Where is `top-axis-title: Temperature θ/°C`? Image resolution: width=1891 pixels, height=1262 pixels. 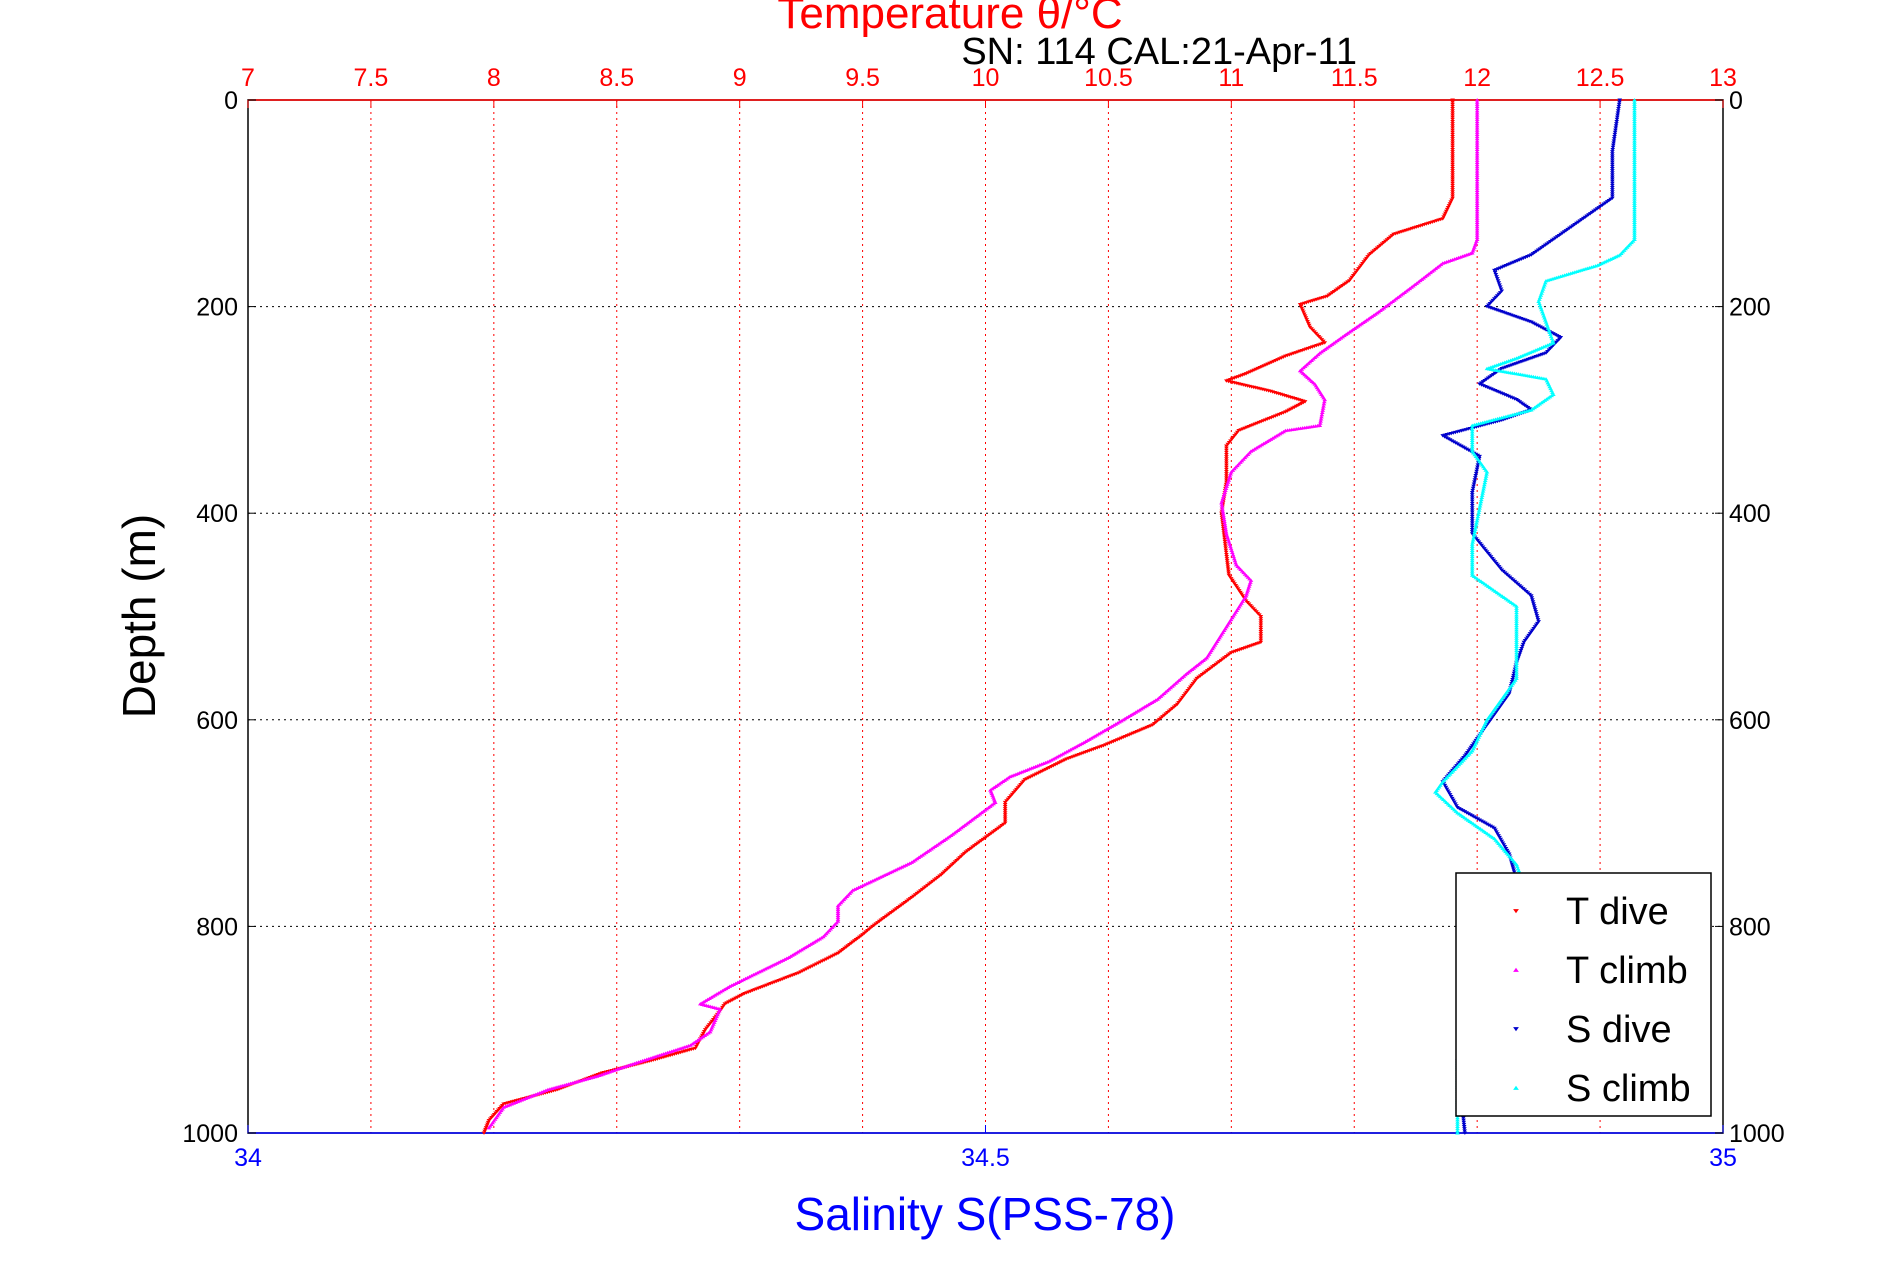
top-axis-title: Temperature θ/°C is located at coordinates (949, 19).